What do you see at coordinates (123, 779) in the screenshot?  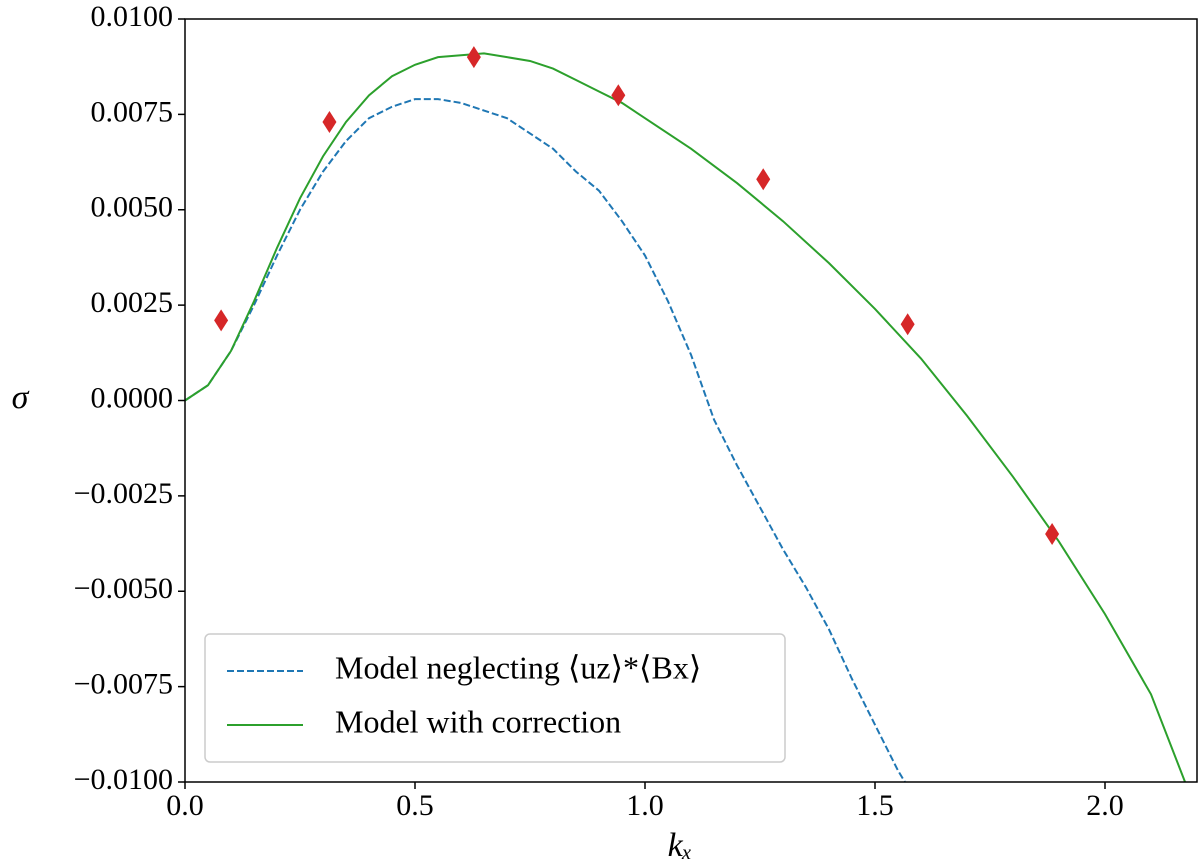 I see `y-tick-label: −0.0100` at bounding box center [123, 779].